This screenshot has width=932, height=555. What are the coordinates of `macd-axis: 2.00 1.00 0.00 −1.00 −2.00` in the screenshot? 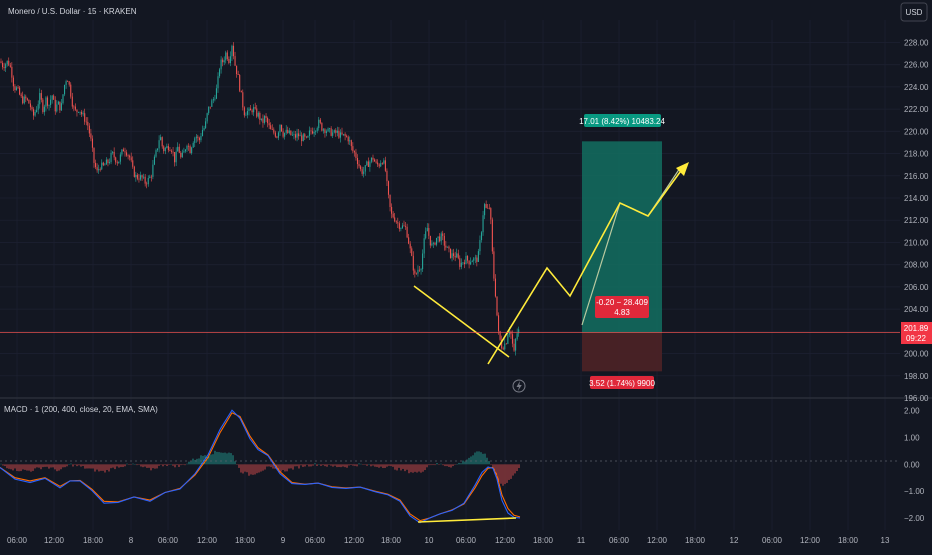 It's located at (914, 465).